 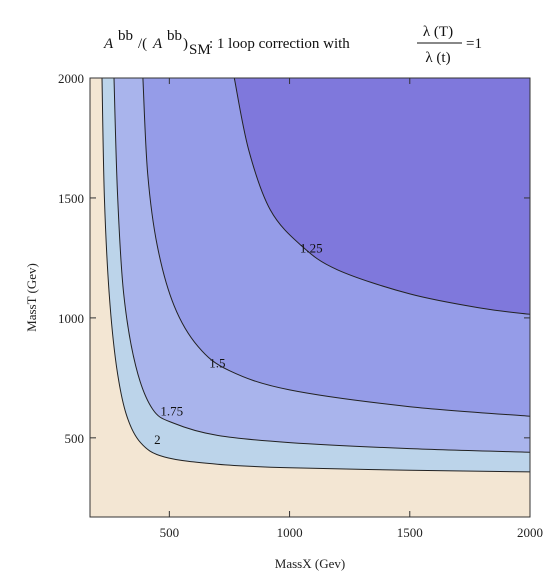 I want to click on title-lhs-sup: bb, so click(x=125, y=36).